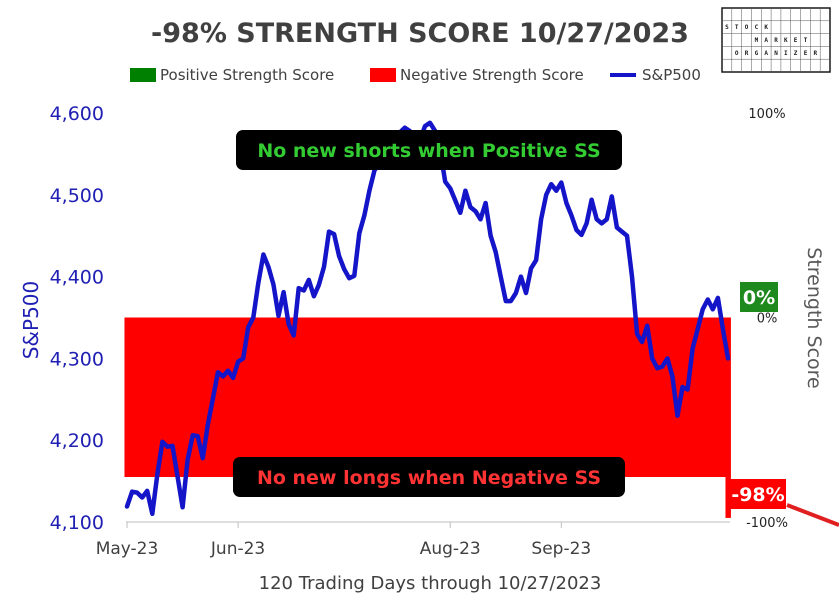 The height and width of the screenshot is (609, 839). Describe the element at coordinates (766, 27) in the screenshot. I see `logo-letter: K` at that location.